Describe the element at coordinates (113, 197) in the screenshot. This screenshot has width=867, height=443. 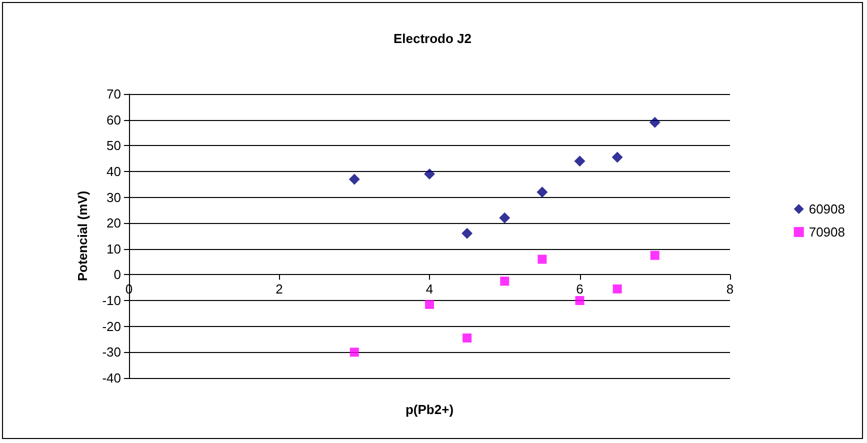
I see `y-tick-label: 30` at that location.